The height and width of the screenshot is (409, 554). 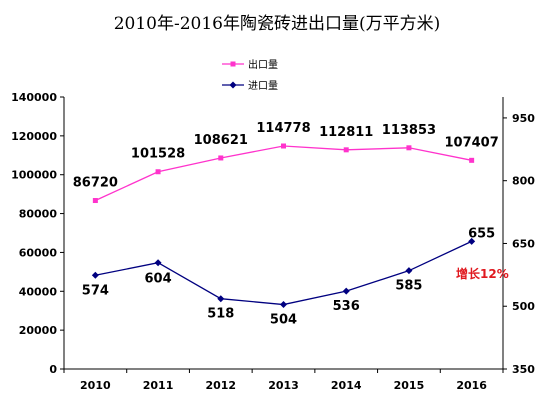 I want to click on y-right-tick-label: 500, so click(x=523, y=306).